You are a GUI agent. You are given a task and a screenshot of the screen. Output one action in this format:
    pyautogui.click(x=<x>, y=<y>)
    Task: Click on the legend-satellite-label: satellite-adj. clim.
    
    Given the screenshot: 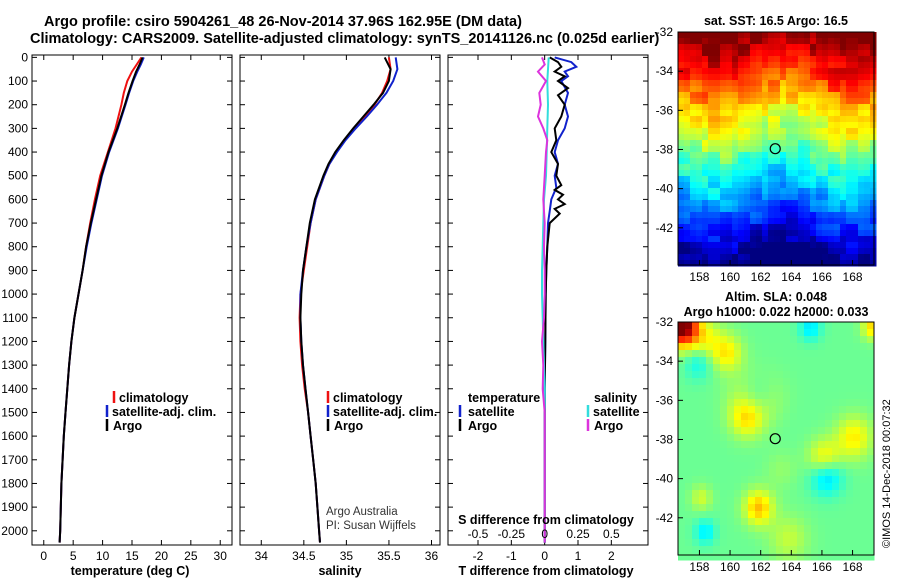 What is the action you would take?
    pyautogui.click(x=385, y=412)
    